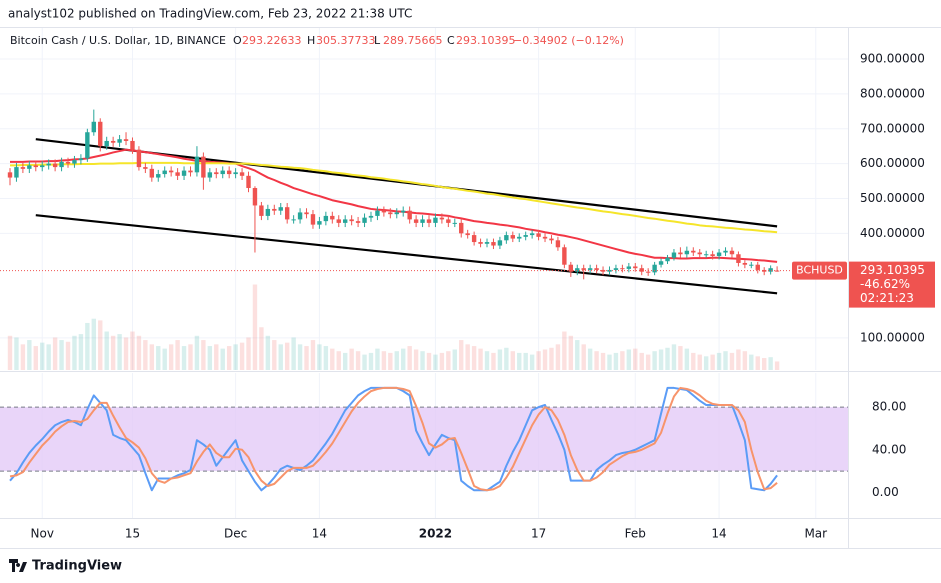 The width and height of the screenshot is (941, 583). What do you see at coordinates (892, 337) in the screenshot?
I see `y-tick-label: 100.00000` at bounding box center [892, 337].